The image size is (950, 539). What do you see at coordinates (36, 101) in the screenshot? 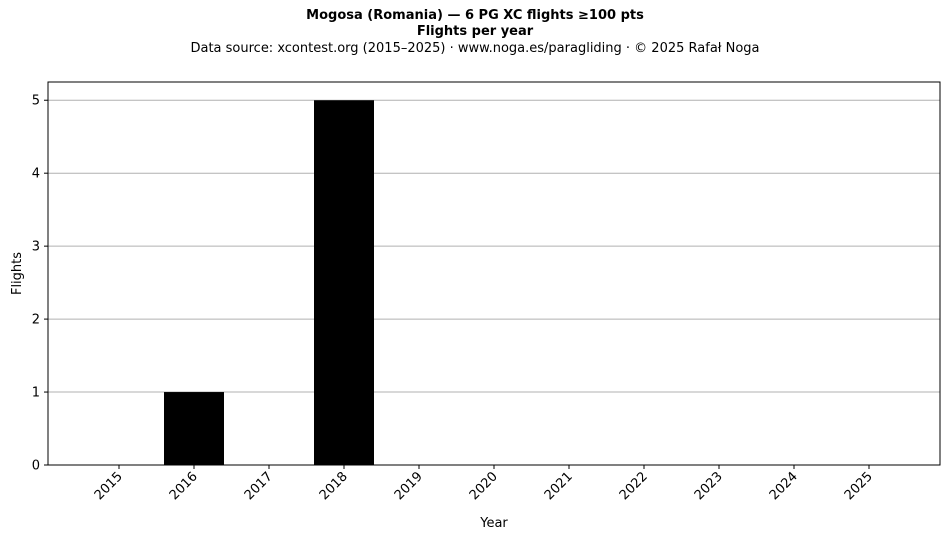
I see `y-tick-label: 5` at bounding box center [36, 101].